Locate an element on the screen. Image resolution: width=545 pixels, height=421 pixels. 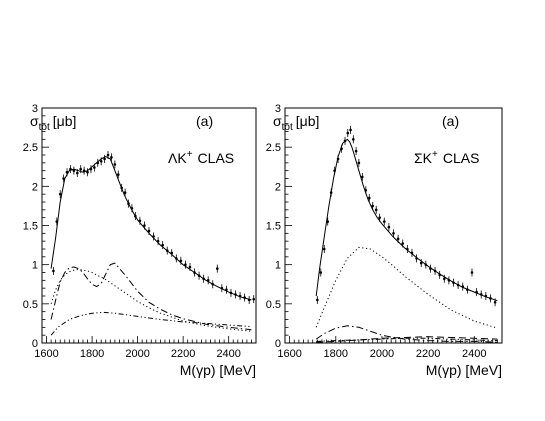
y-axis-label: σtot [μb] is located at coordinates (53, 123).